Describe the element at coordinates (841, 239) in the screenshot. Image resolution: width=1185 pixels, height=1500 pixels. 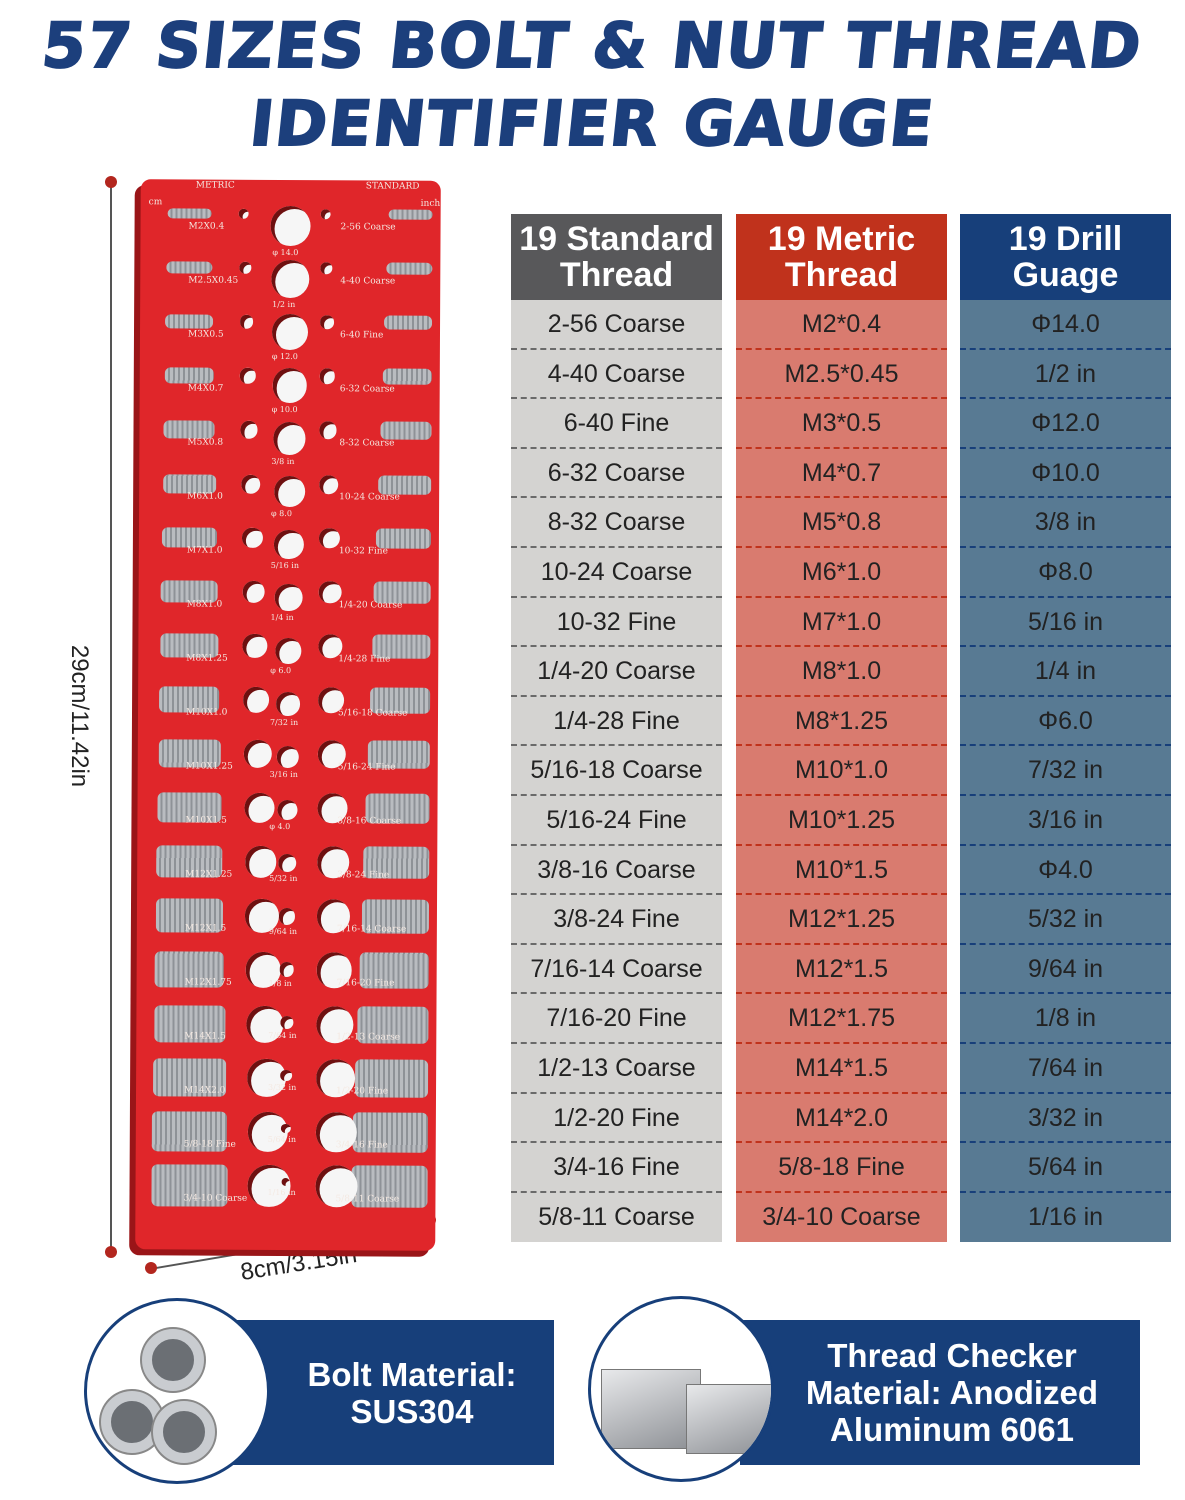
I see `column-header-line: 19 Metric` at that location.